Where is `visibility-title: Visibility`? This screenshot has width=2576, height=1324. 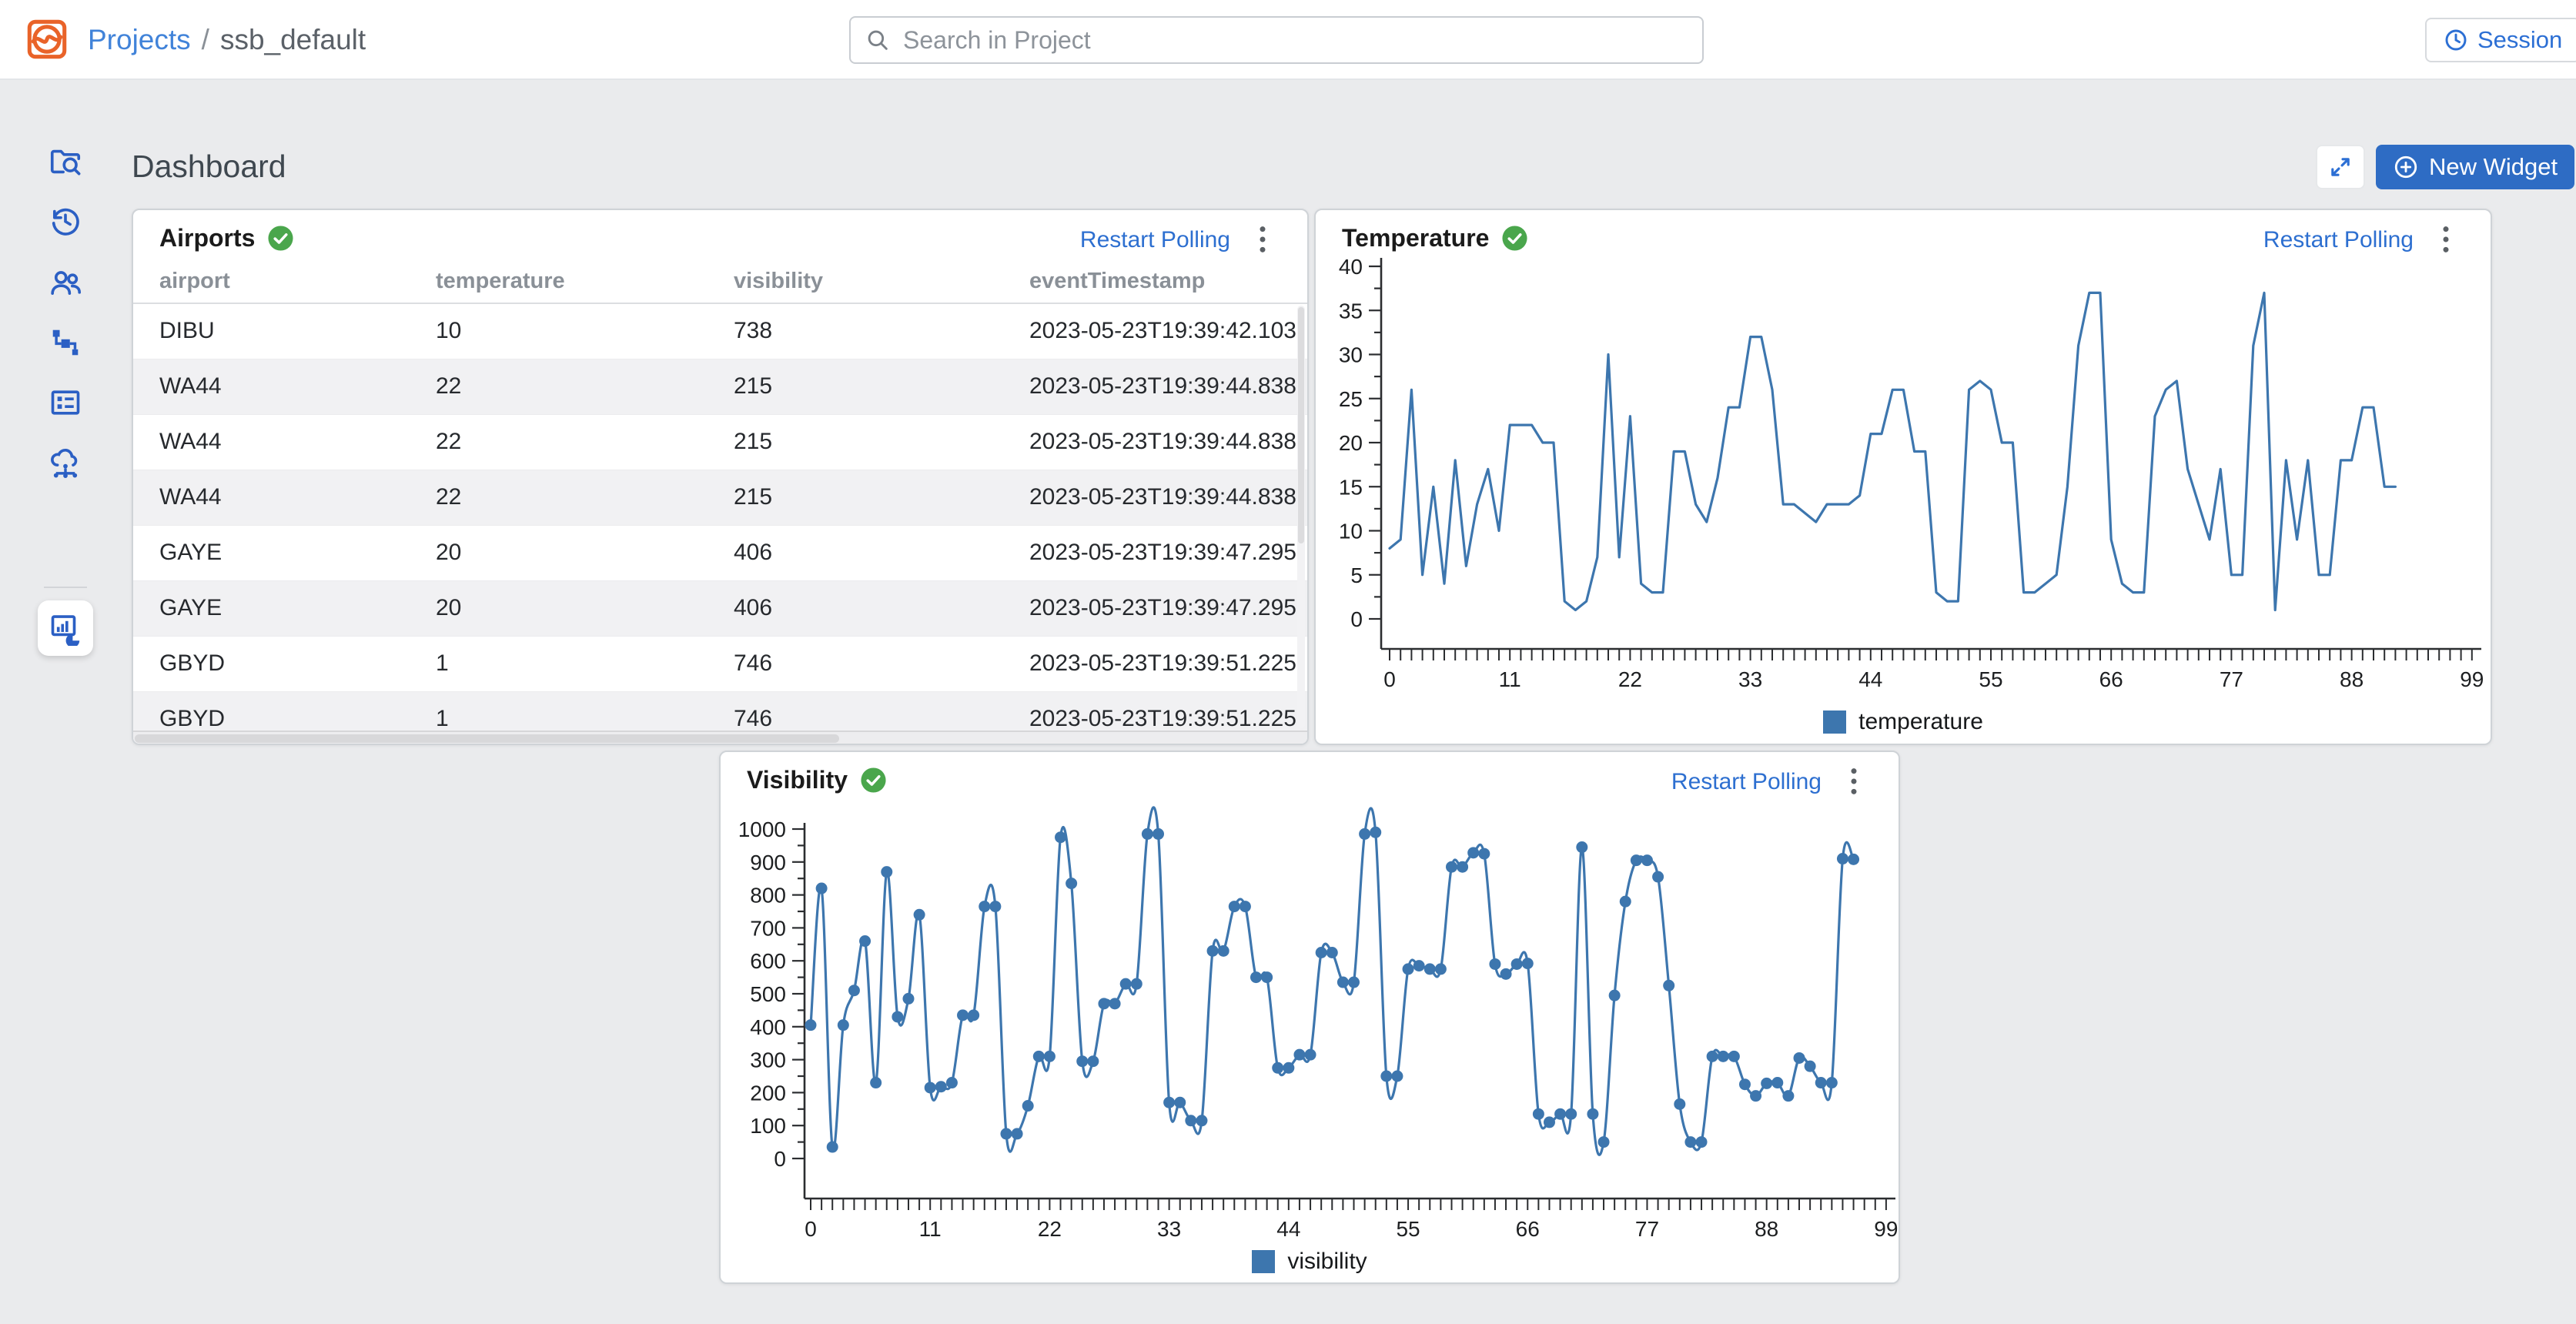
visibility-title: Visibility is located at coordinates (798, 780).